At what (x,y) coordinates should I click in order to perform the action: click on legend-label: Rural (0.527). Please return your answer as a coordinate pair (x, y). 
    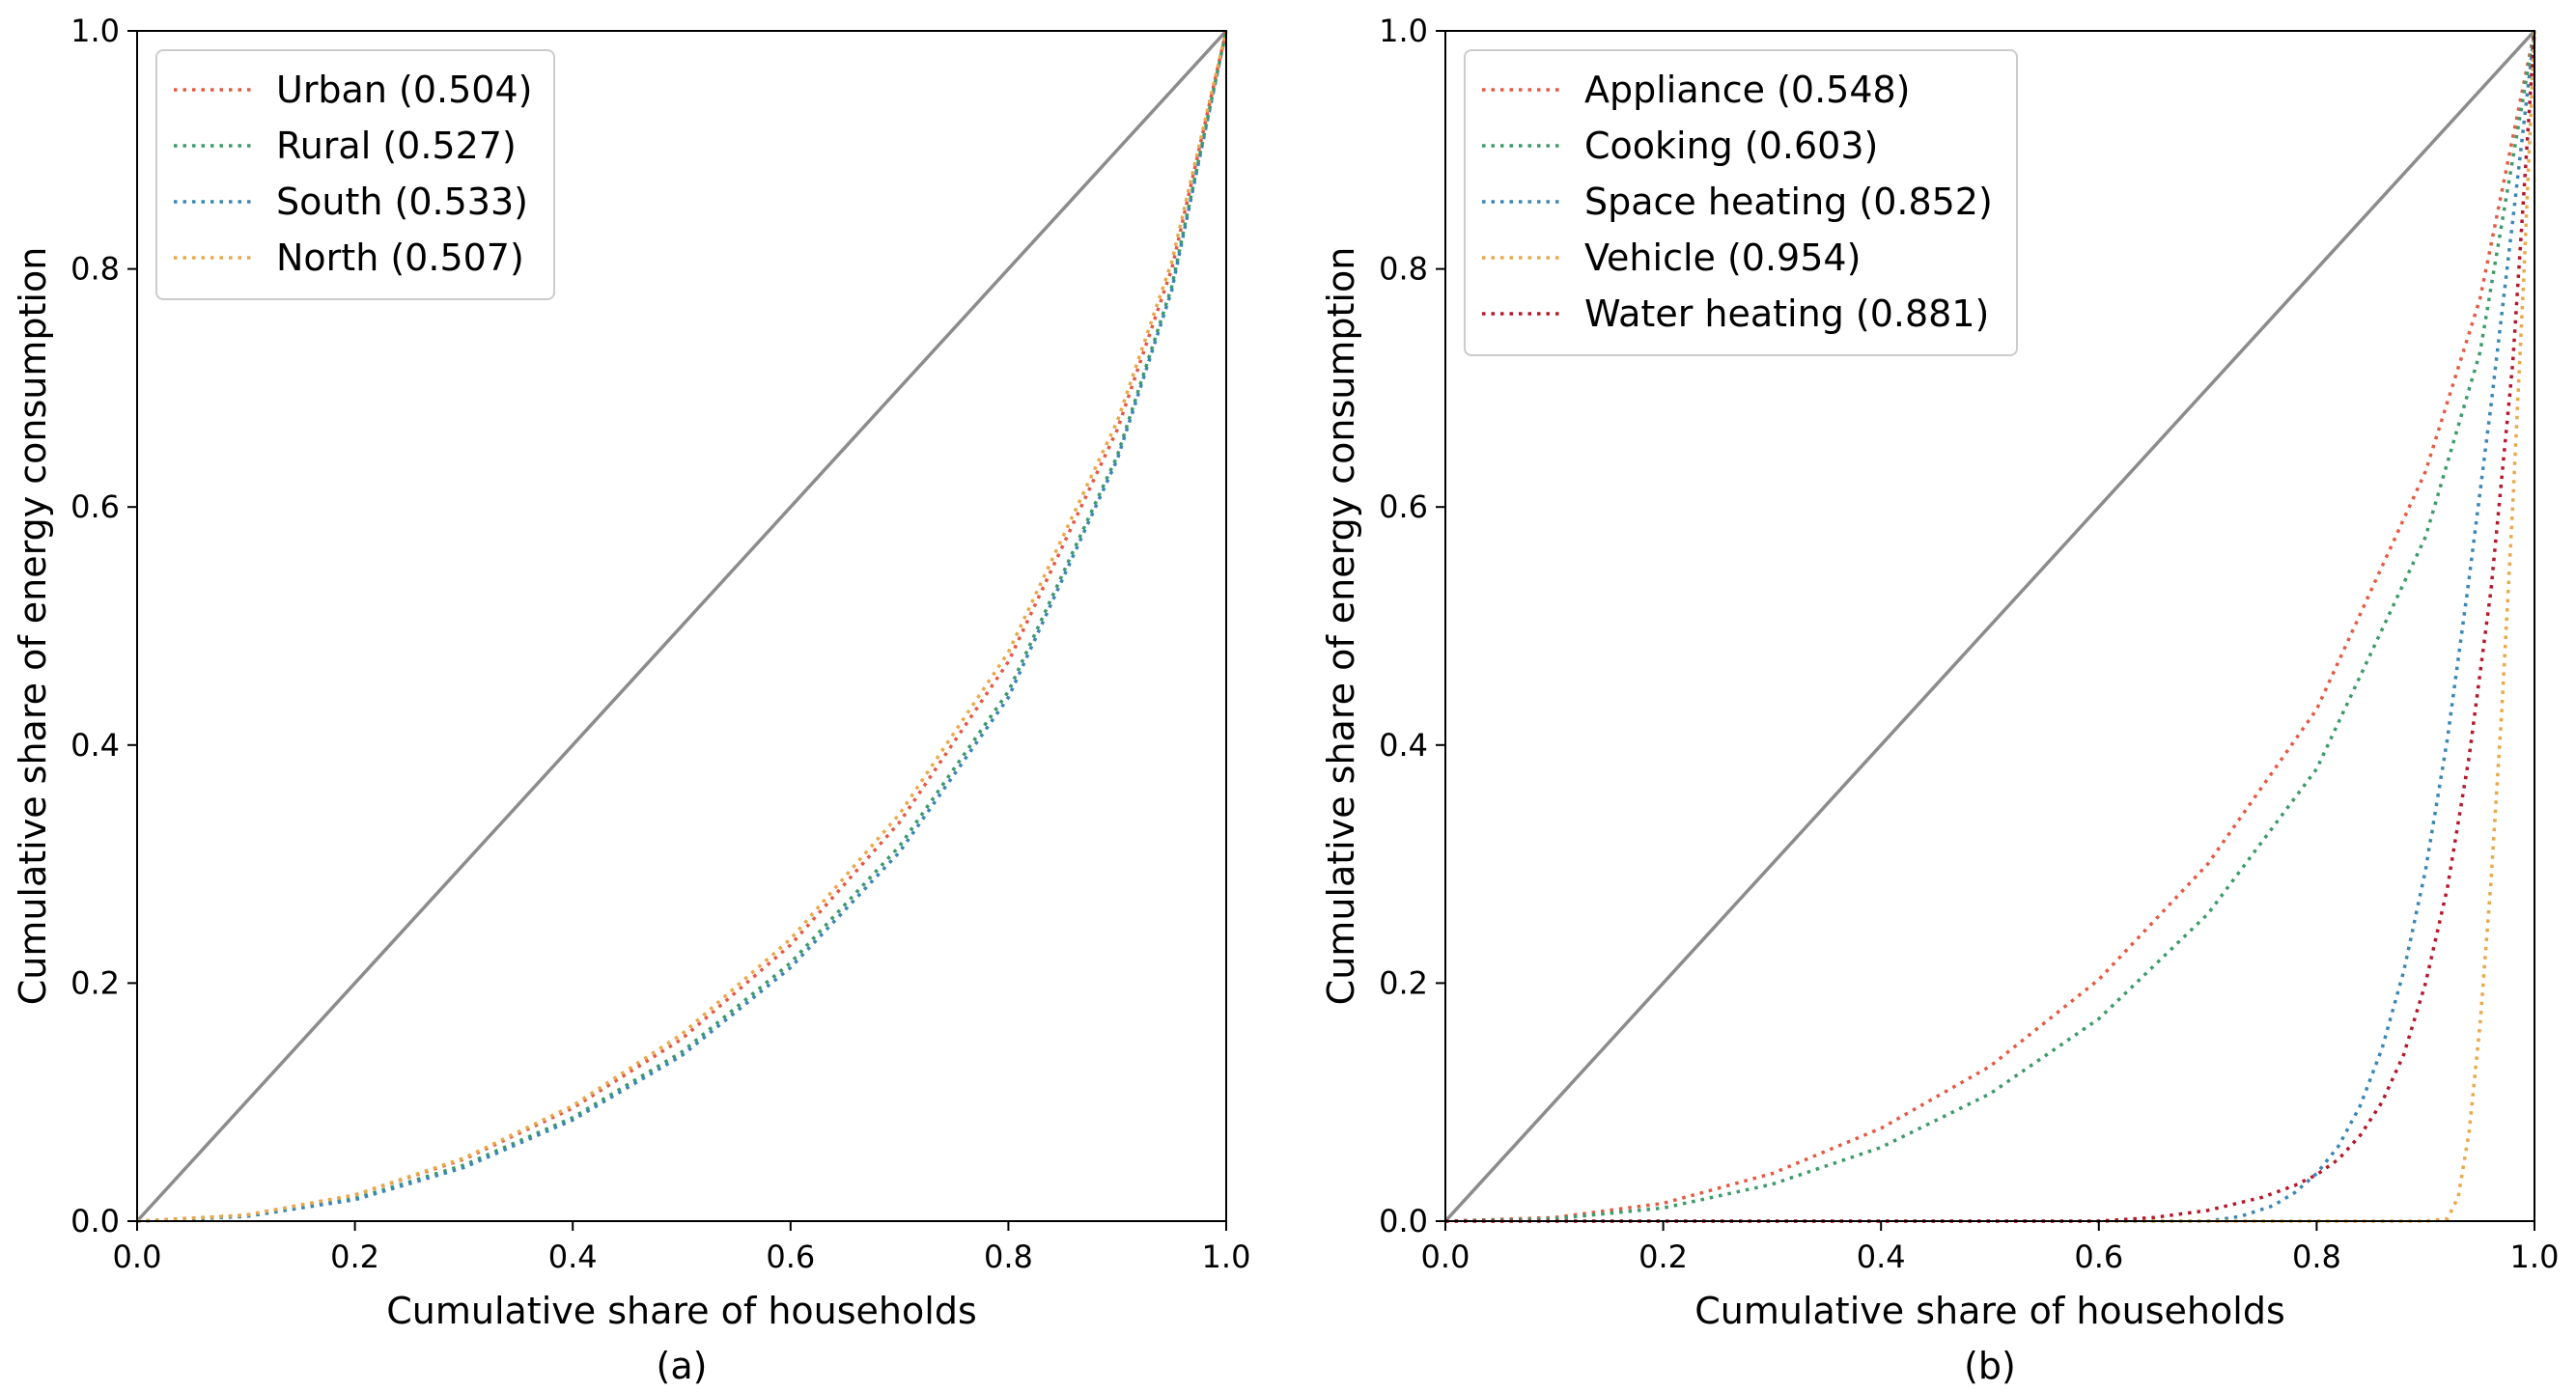
    Looking at the image, I should click on (397, 146).